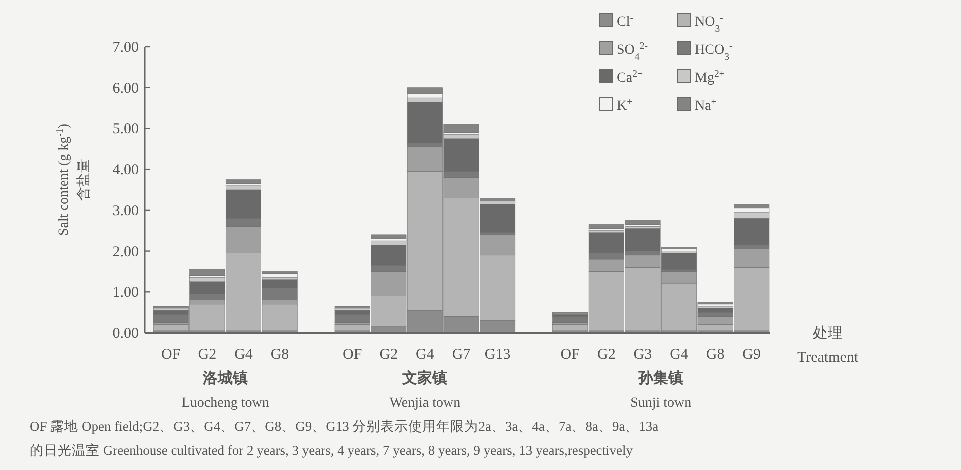 This screenshot has width=961, height=470. Describe the element at coordinates (125, 170) in the screenshot. I see `y-tick-label: 4.00` at that location.